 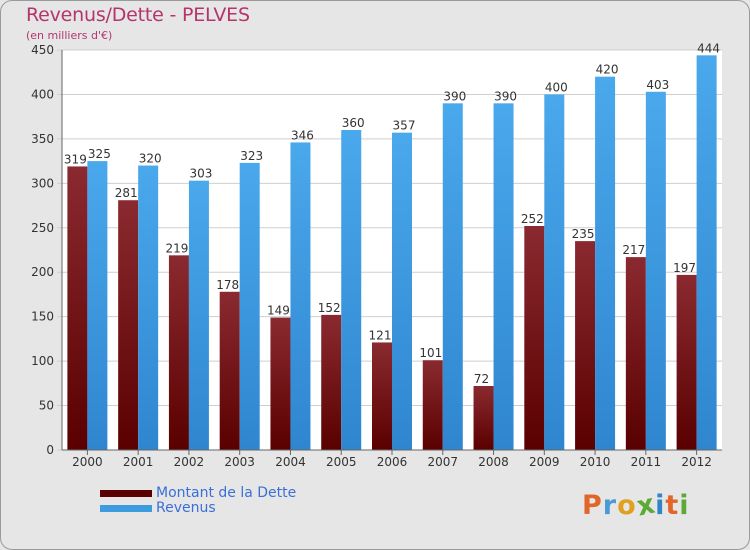 I want to click on data-label: 346, so click(x=302, y=135).